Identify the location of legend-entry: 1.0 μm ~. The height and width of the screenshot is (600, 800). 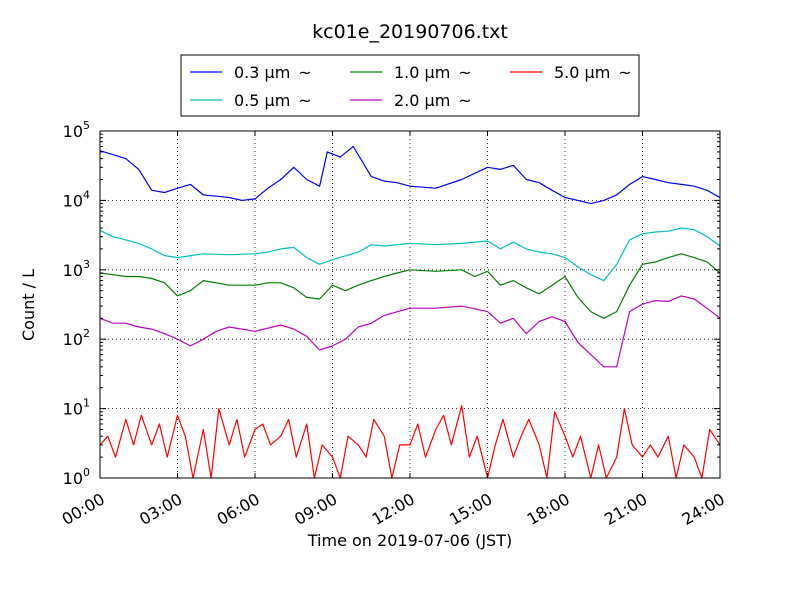
(433, 72).